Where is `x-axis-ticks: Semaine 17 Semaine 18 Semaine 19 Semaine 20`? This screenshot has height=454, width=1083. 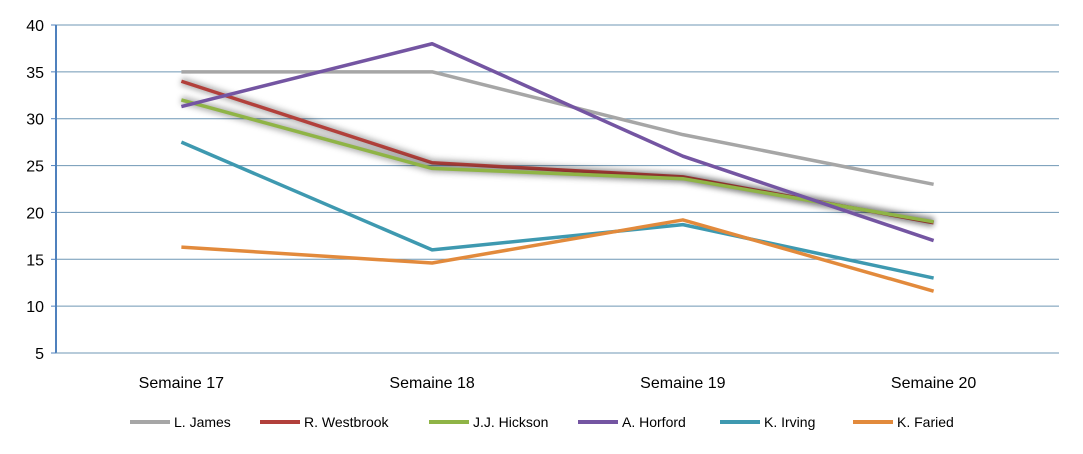 x-axis-ticks: Semaine 17 Semaine 18 Semaine 19 Semaine 20 is located at coordinates (558, 383).